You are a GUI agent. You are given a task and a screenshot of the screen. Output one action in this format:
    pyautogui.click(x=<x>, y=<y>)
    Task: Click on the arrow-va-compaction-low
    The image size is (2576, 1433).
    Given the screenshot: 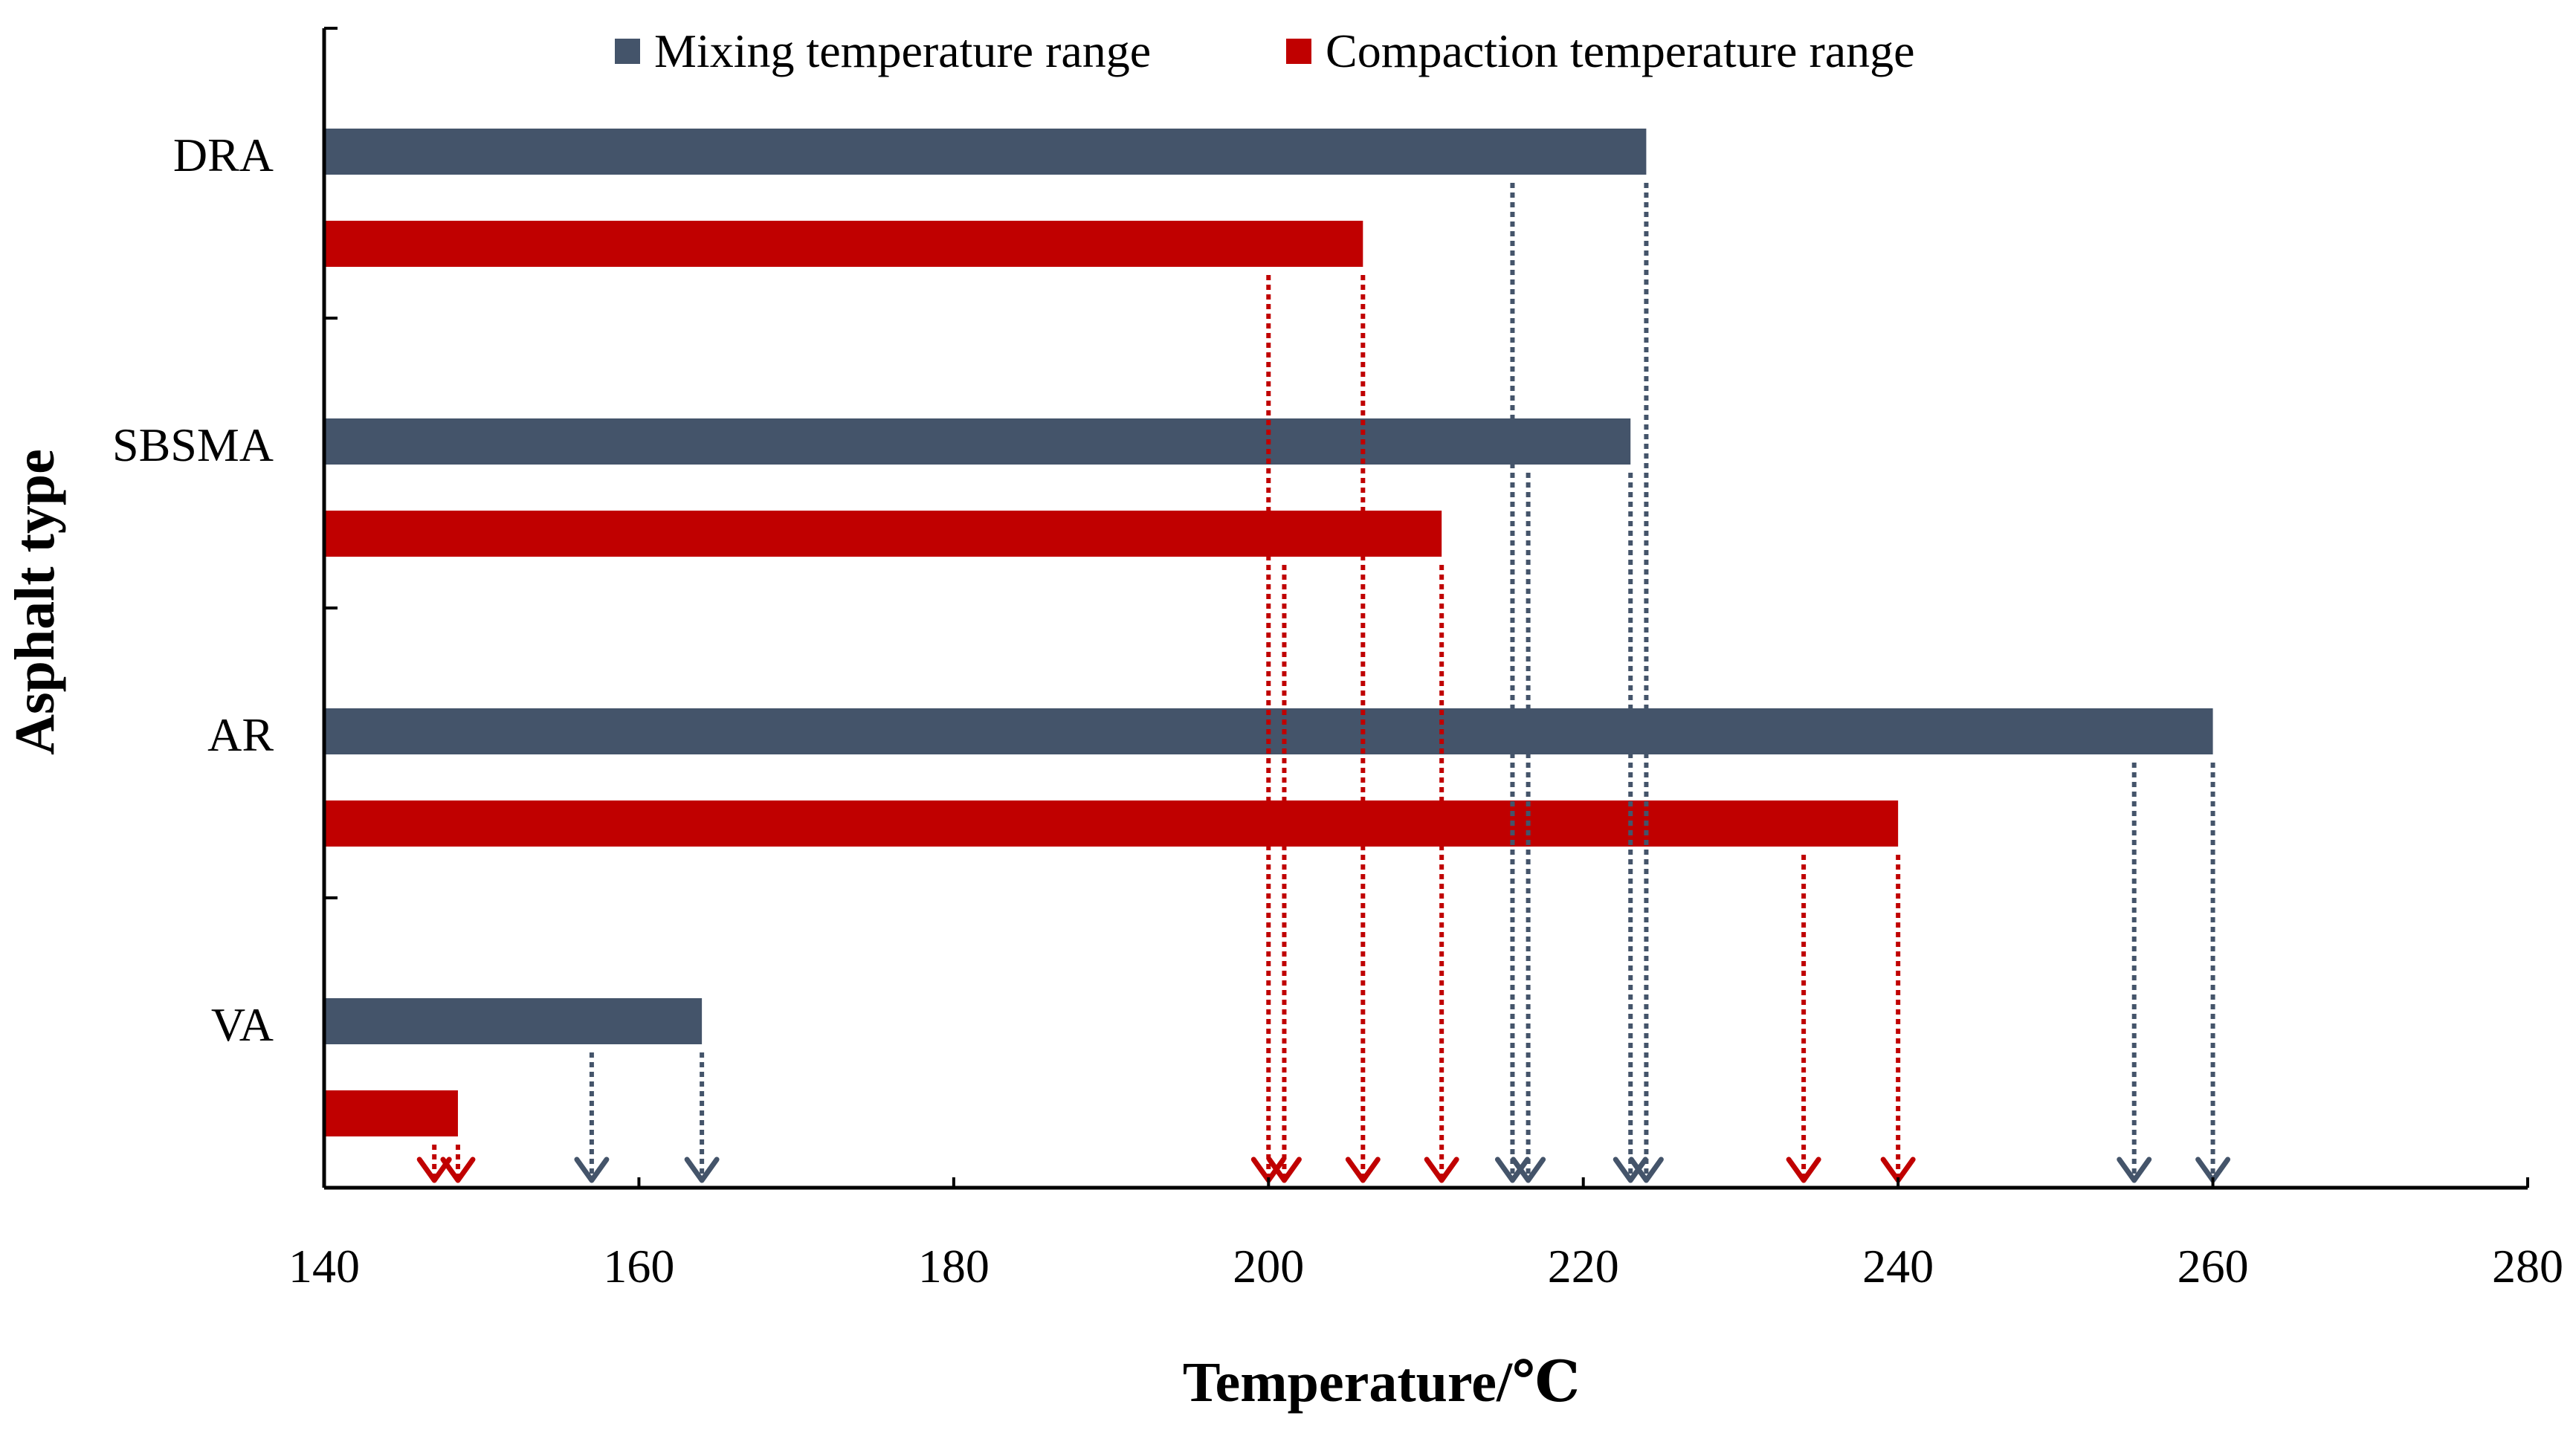 What is the action you would take?
    pyautogui.click(x=434, y=1164)
    